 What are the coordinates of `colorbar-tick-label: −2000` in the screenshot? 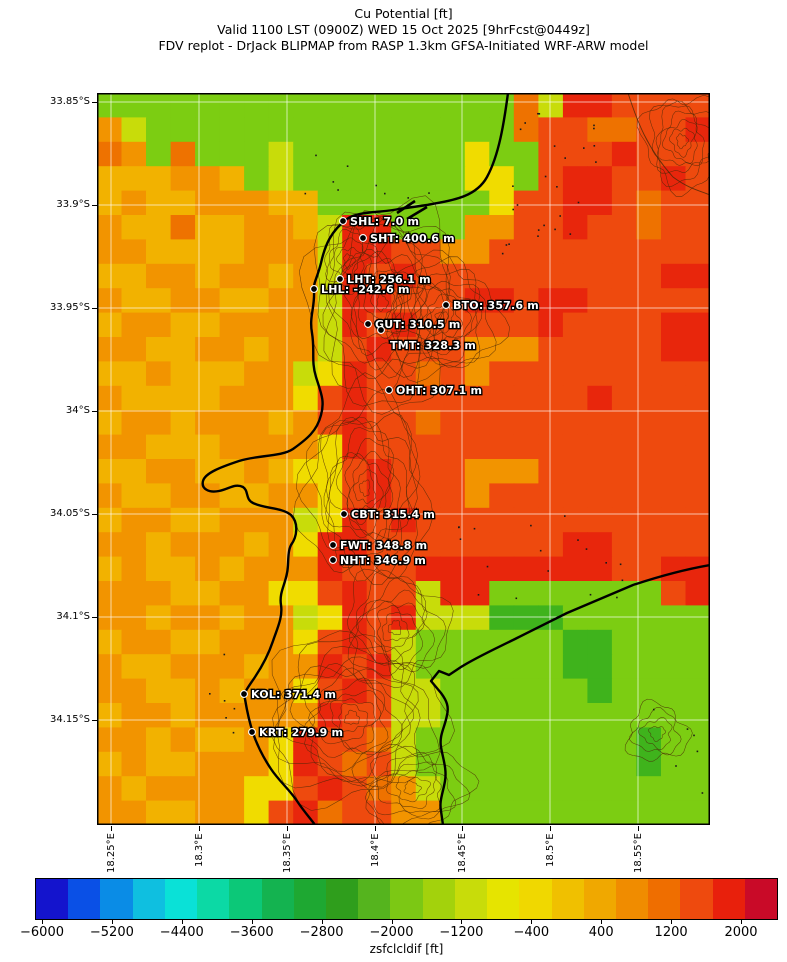 It's located at (391, 932).